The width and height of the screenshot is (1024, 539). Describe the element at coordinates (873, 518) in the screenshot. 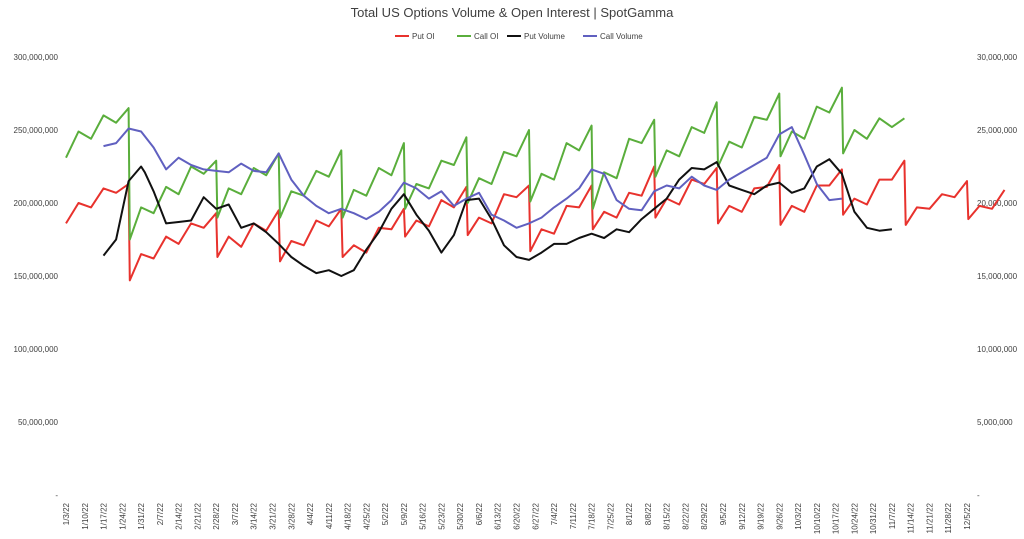

I see `x-tick-label: 10/31/22` at that location.